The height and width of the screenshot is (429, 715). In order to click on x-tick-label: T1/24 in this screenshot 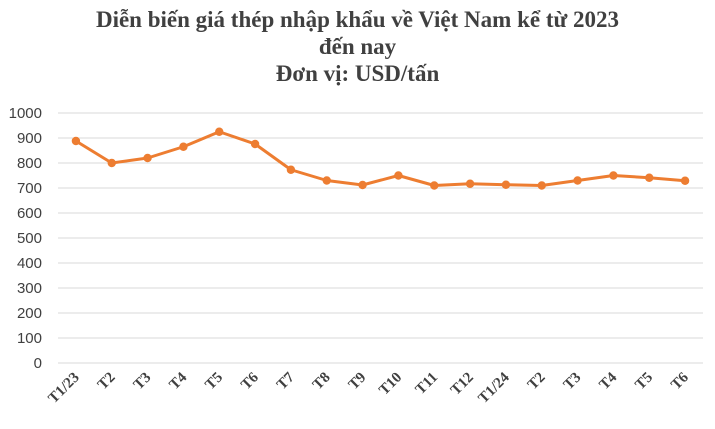, I will do `click(494, 388)`.